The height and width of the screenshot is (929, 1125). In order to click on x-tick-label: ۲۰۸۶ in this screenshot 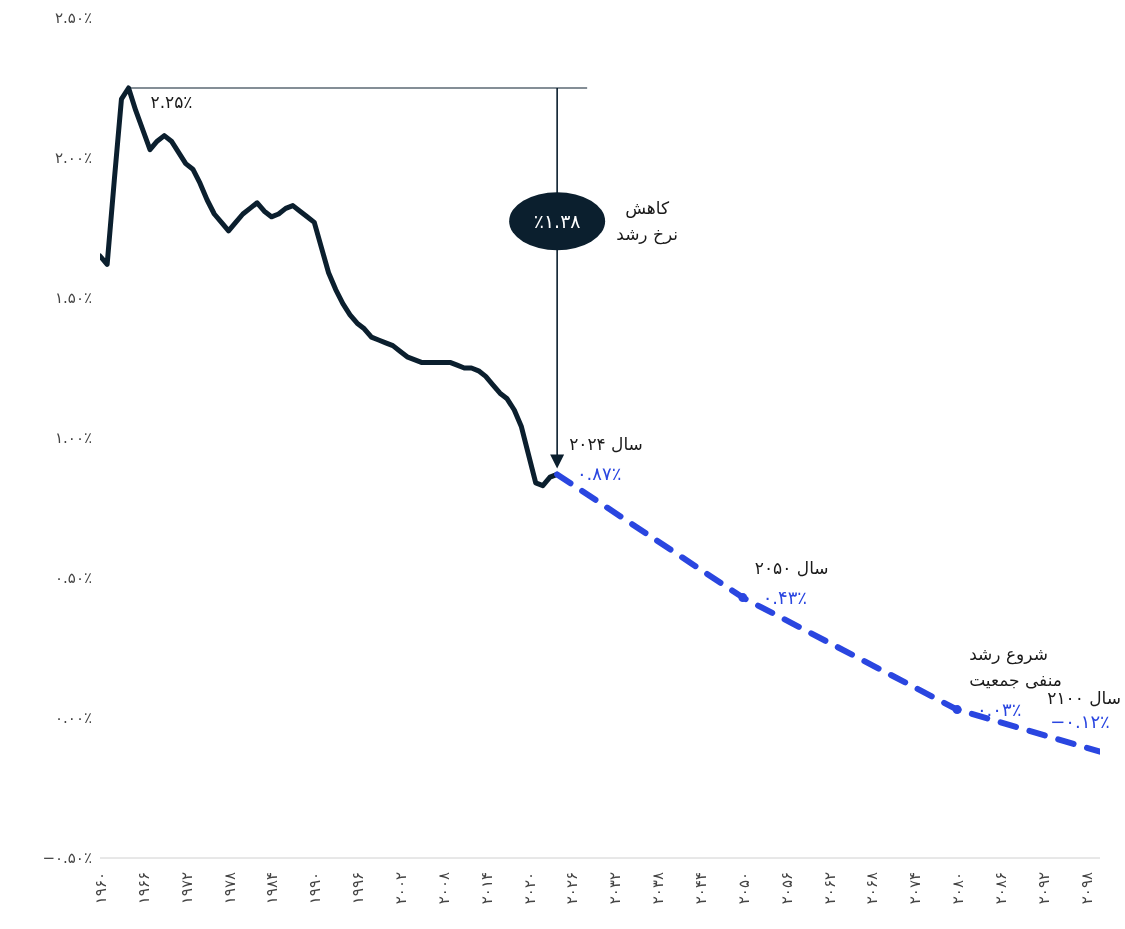, I will do `click(1001, 888)`.